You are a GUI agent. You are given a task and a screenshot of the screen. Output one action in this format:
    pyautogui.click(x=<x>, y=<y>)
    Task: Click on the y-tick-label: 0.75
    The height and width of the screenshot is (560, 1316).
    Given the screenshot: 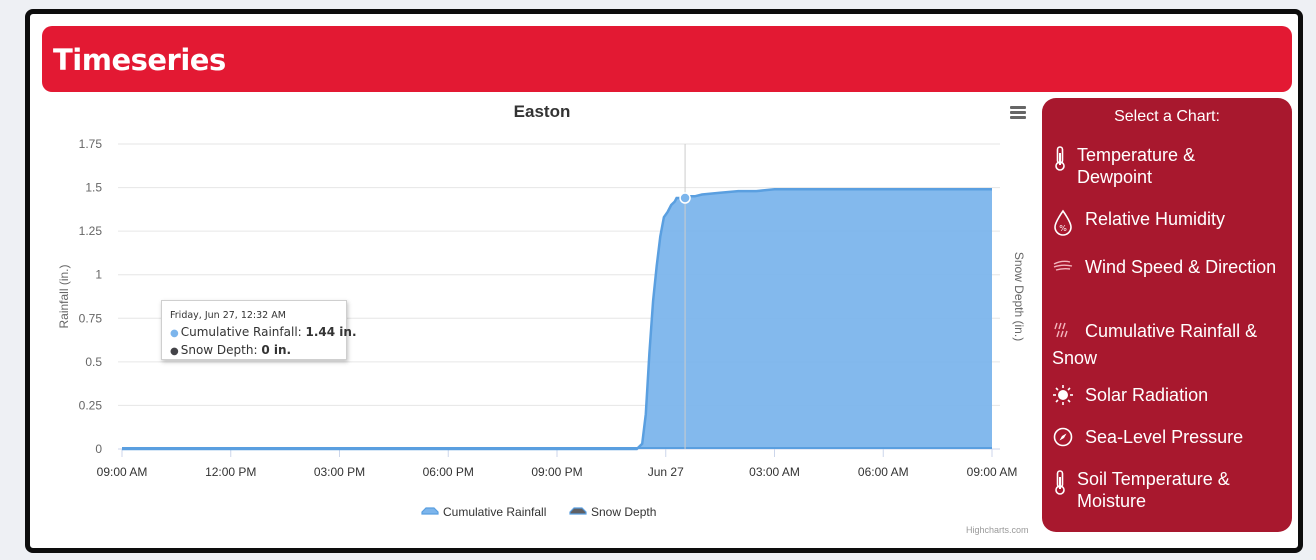 What is the action you would take?
    pyautogui.click(x=91, y=318)
    